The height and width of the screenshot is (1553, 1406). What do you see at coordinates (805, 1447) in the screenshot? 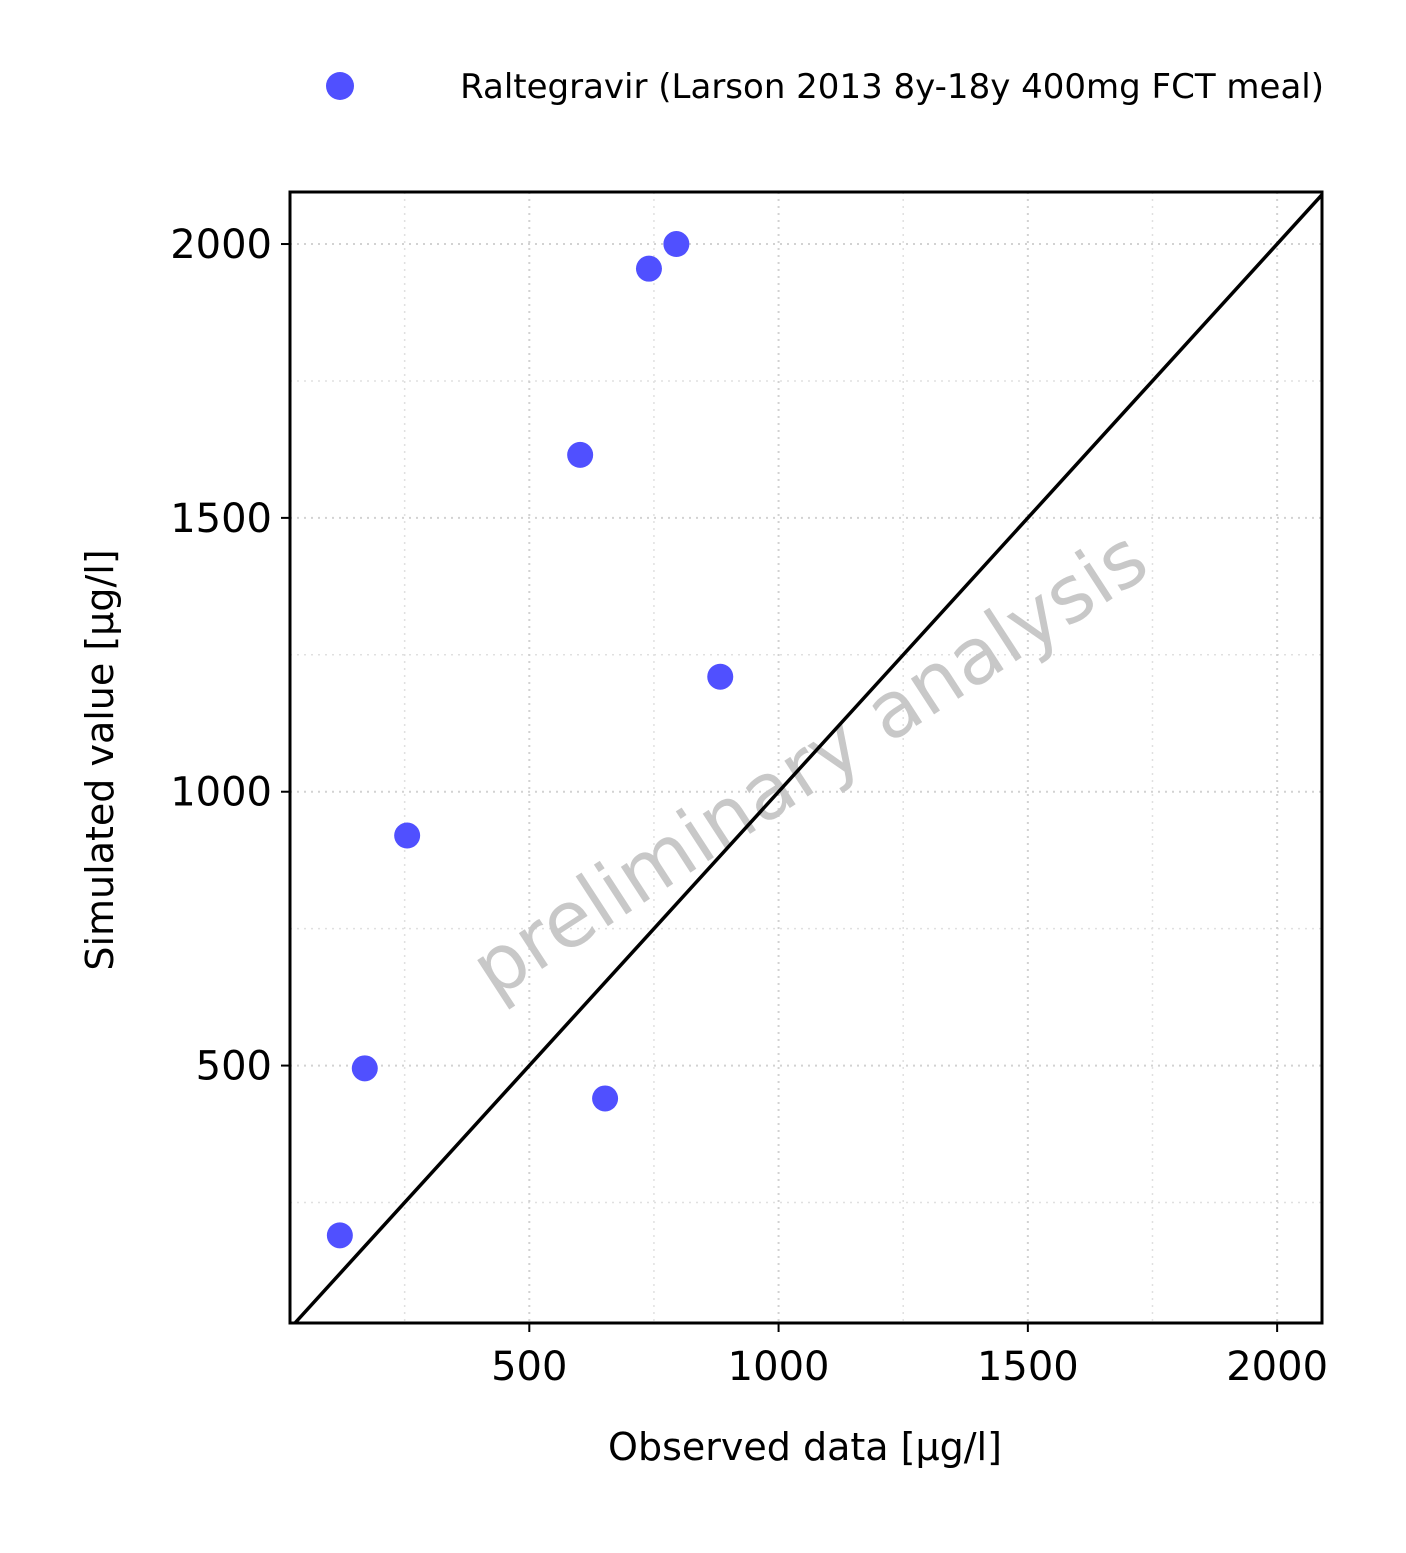
I see `x-axis-title: Observed data [µg/l]` at bounding box center [805, 1447].